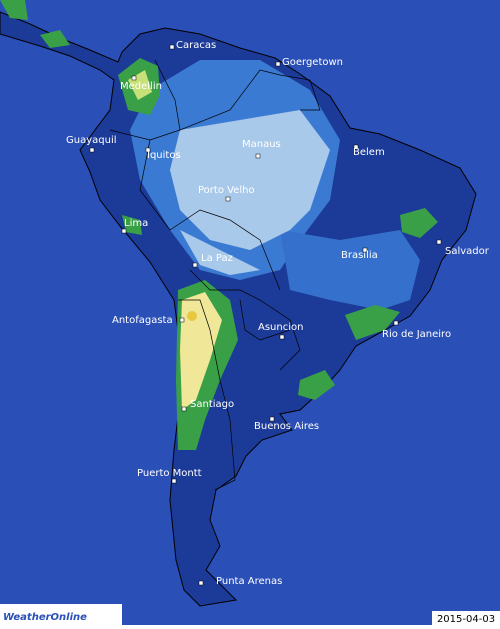 The image size is (500, 629). What do you see at coordinates (169, 473) in the screenshot?
I see `city-label: Puerto Montt` at bounding box center [169, 473].